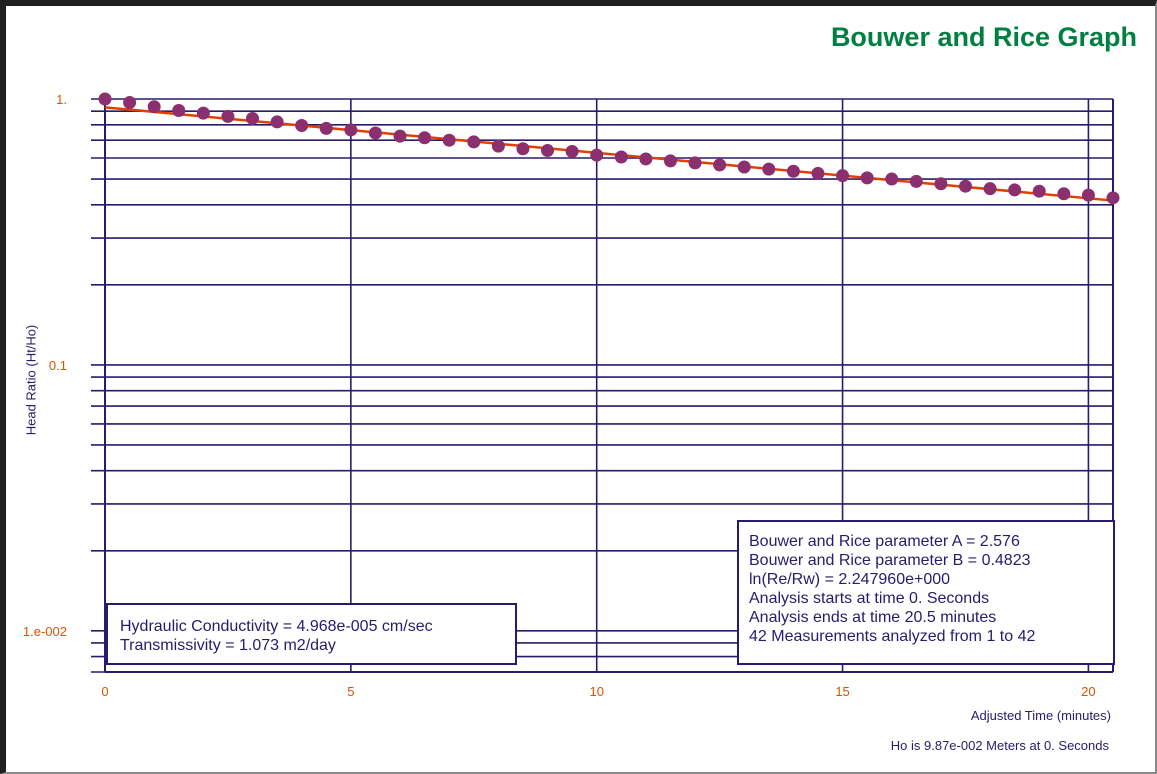 Image resolution: width=1157 pixels, height=774 pixels. What do you see at coordinates (104, 691) in the screenshot?
I see `x-tick-label: 0` at bounding box center [104, 691].